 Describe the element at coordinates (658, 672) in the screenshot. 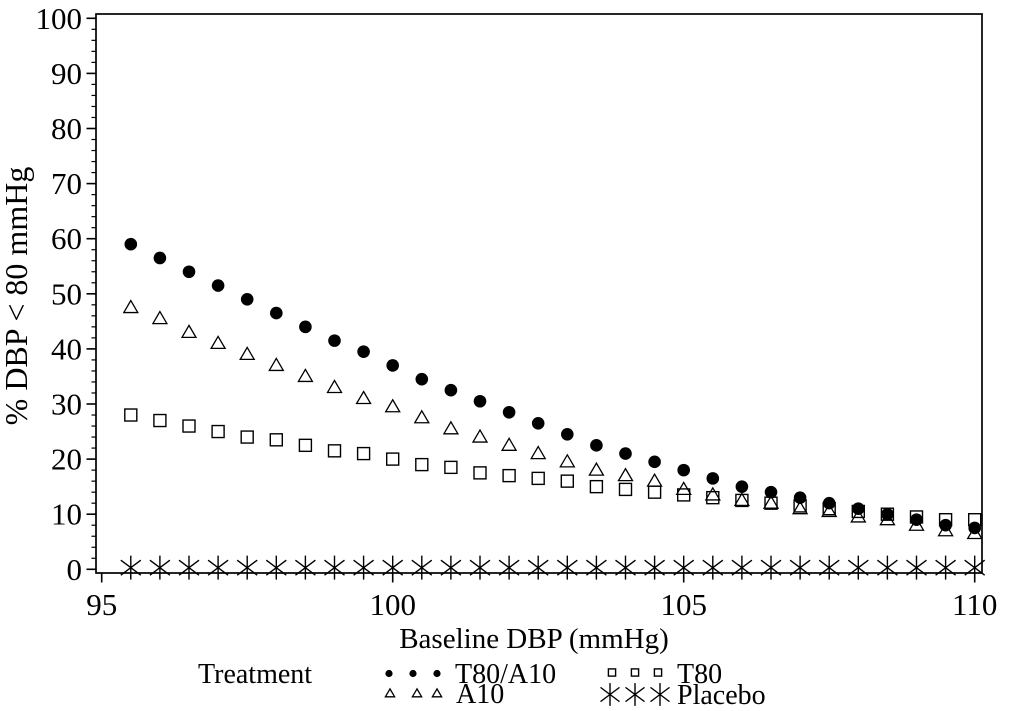

I see `t80-legend-marker` at that location.